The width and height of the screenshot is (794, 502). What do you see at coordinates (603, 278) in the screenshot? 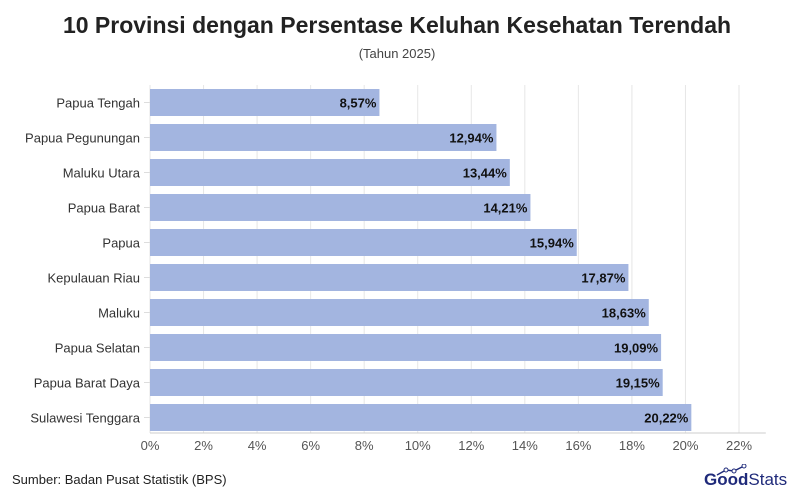
I see `data-label: 17,87%` at bounding box center [603, 278].